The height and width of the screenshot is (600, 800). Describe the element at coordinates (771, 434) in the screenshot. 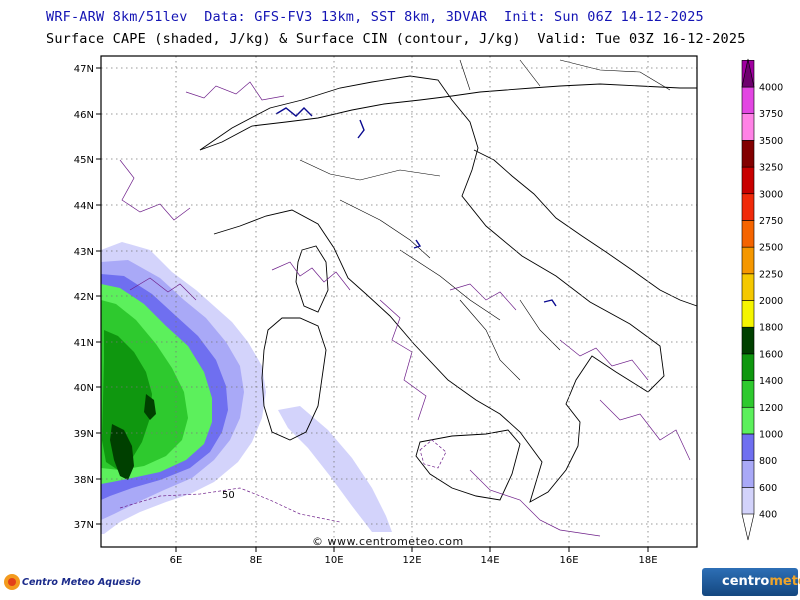

I see `colorbar-tick-label: 1000` at that location.